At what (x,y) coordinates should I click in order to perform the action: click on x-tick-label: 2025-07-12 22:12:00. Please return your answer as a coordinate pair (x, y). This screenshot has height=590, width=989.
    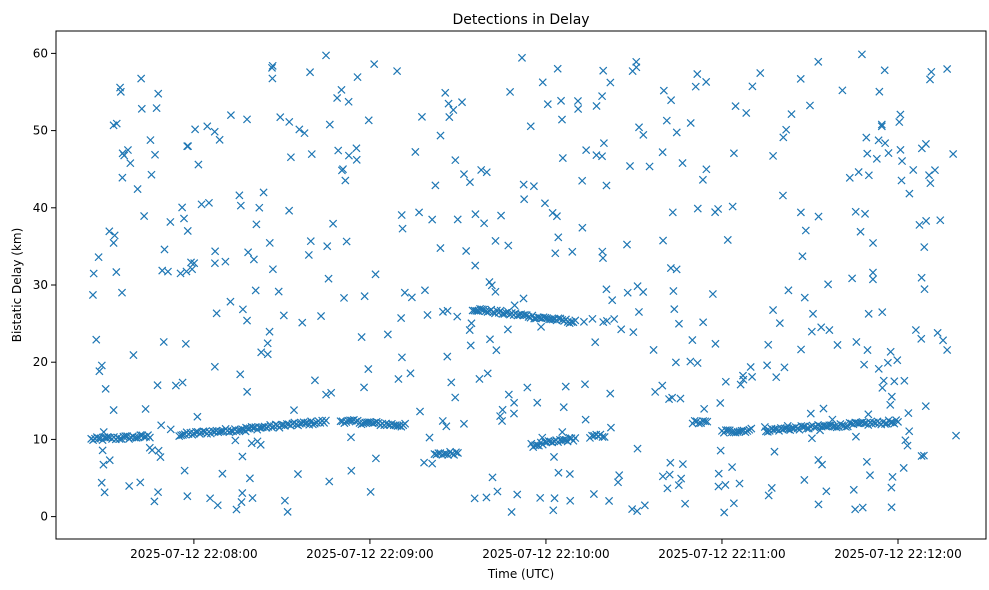
    Looking at the image, I should click on (897, 554).